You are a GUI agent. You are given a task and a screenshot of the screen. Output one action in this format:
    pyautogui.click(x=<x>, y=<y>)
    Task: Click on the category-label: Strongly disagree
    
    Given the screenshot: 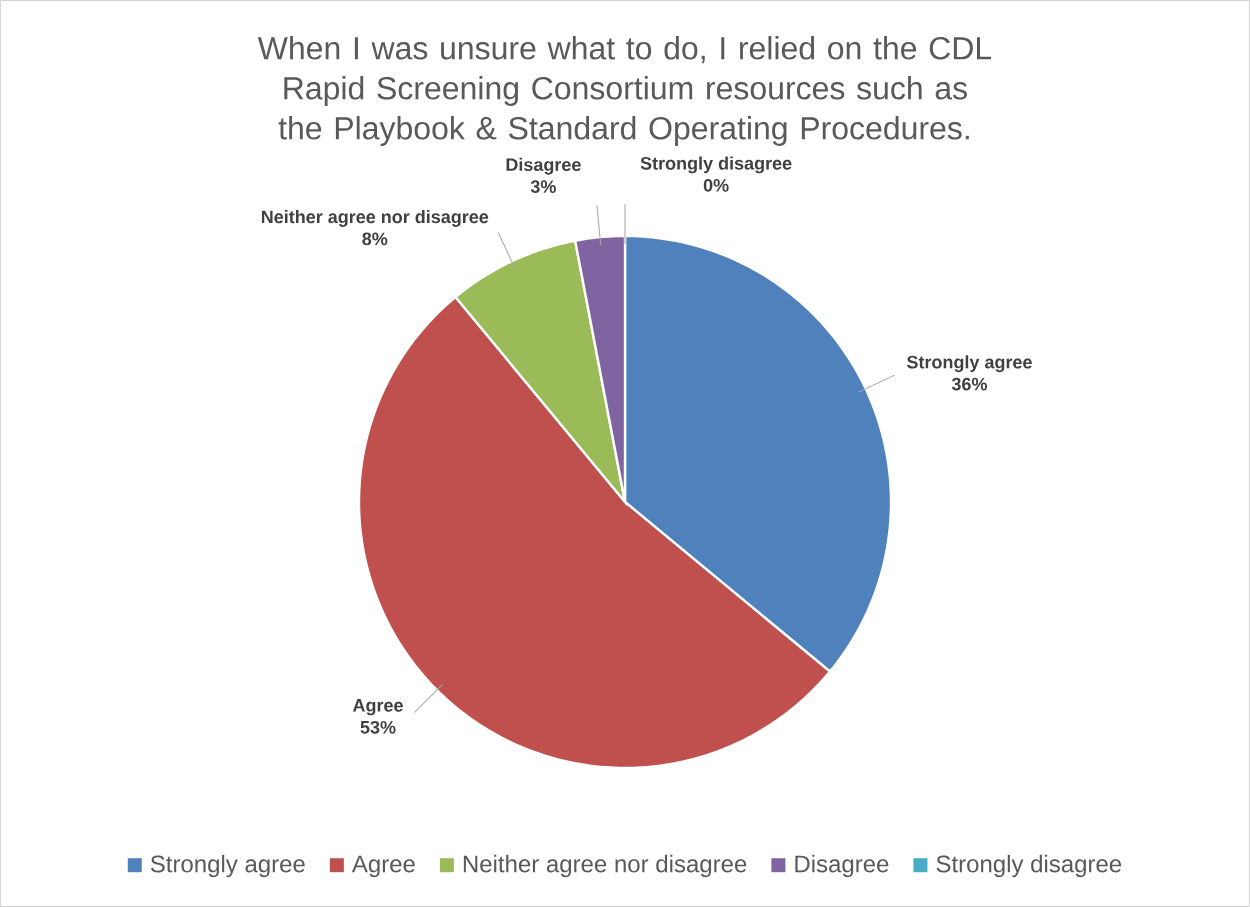 What is the action you would take?
    pyautogui.click(x=716, y=165)
    